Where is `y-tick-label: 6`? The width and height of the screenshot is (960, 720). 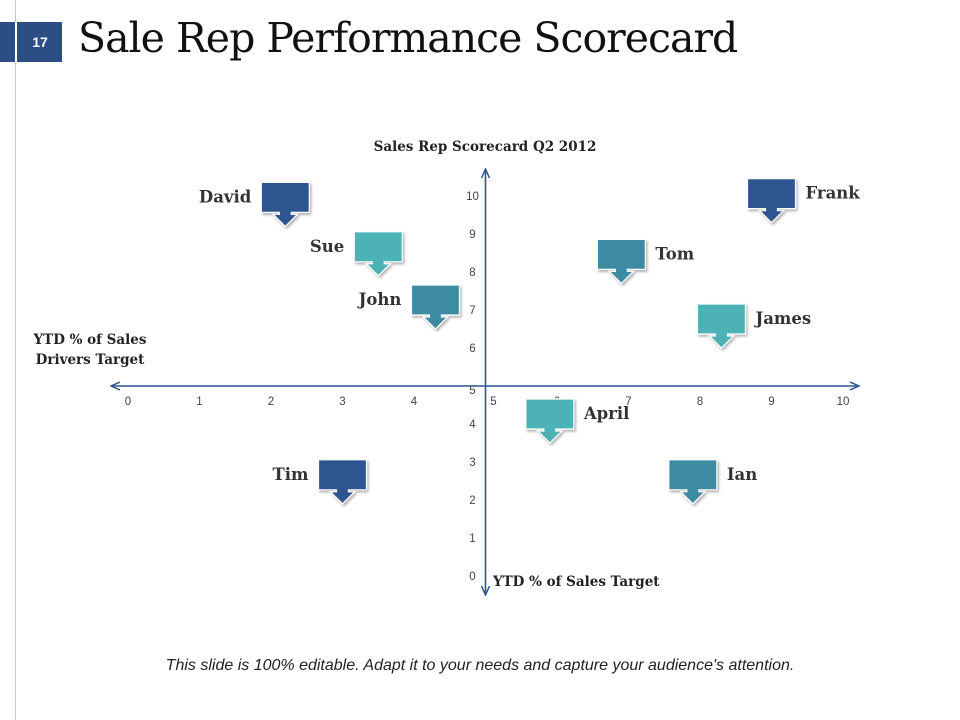
y-tick-label: 6 is located at coordinates (472, 349).